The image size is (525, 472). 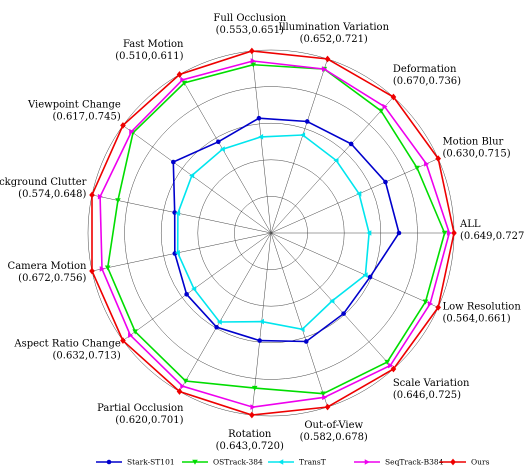 I want to click on axis-label: Full Occlusion (0.553,0.651), so click(x=249, y=24).